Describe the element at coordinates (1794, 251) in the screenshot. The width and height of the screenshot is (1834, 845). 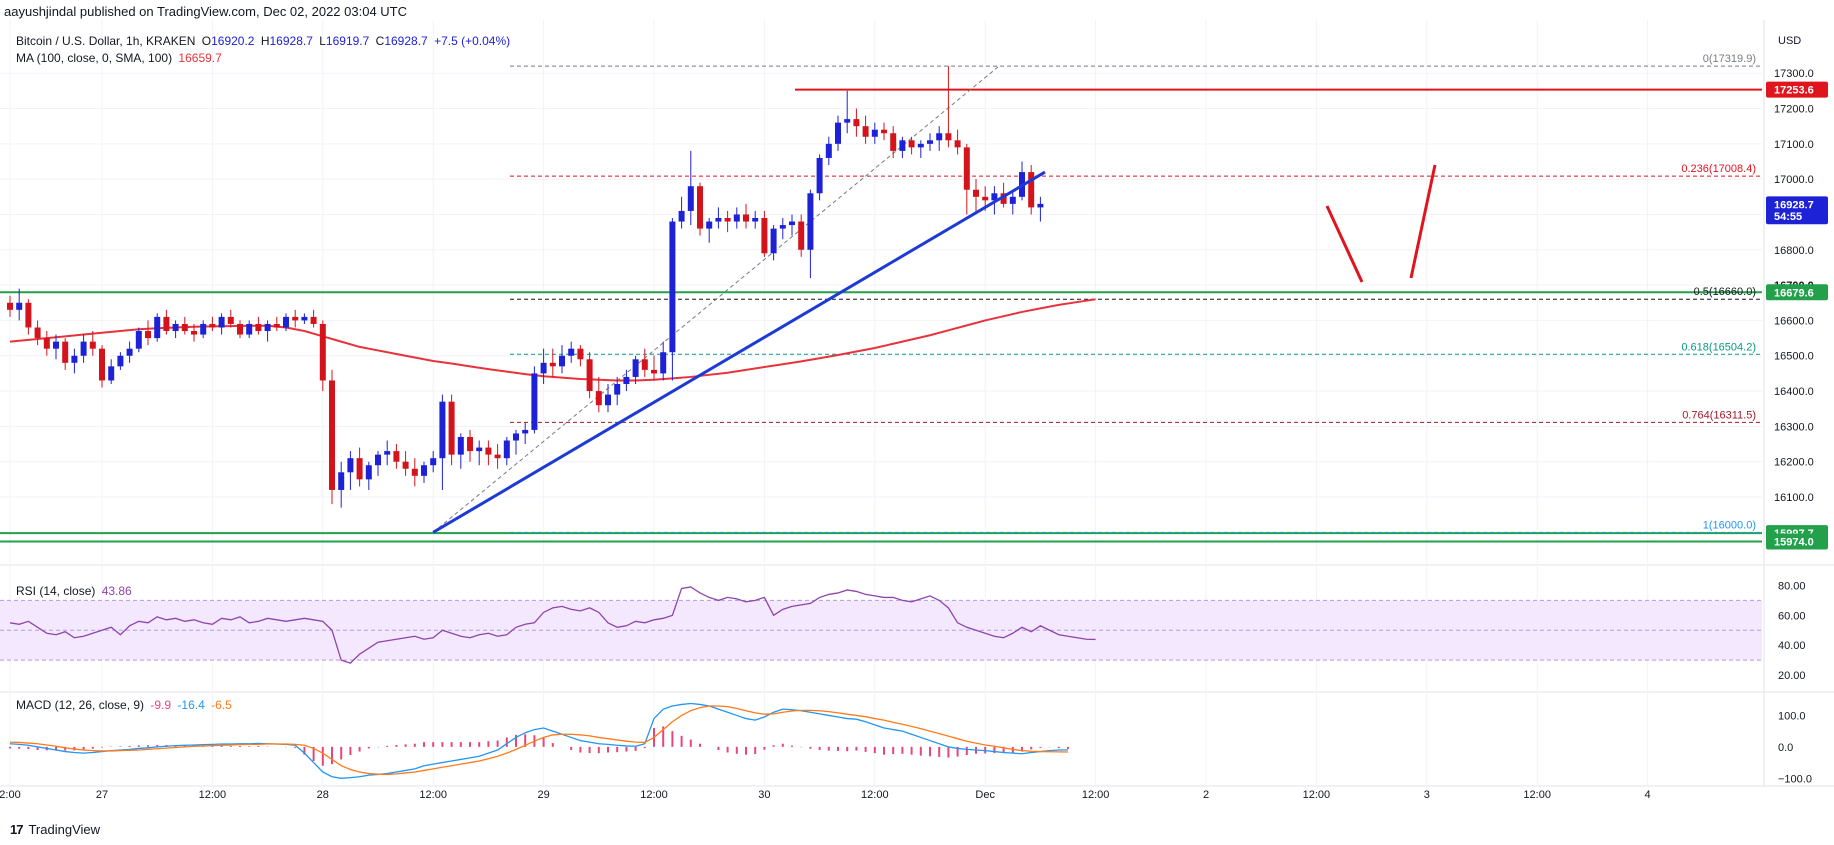
I see `price-tick-label: 16800.0` at that location.